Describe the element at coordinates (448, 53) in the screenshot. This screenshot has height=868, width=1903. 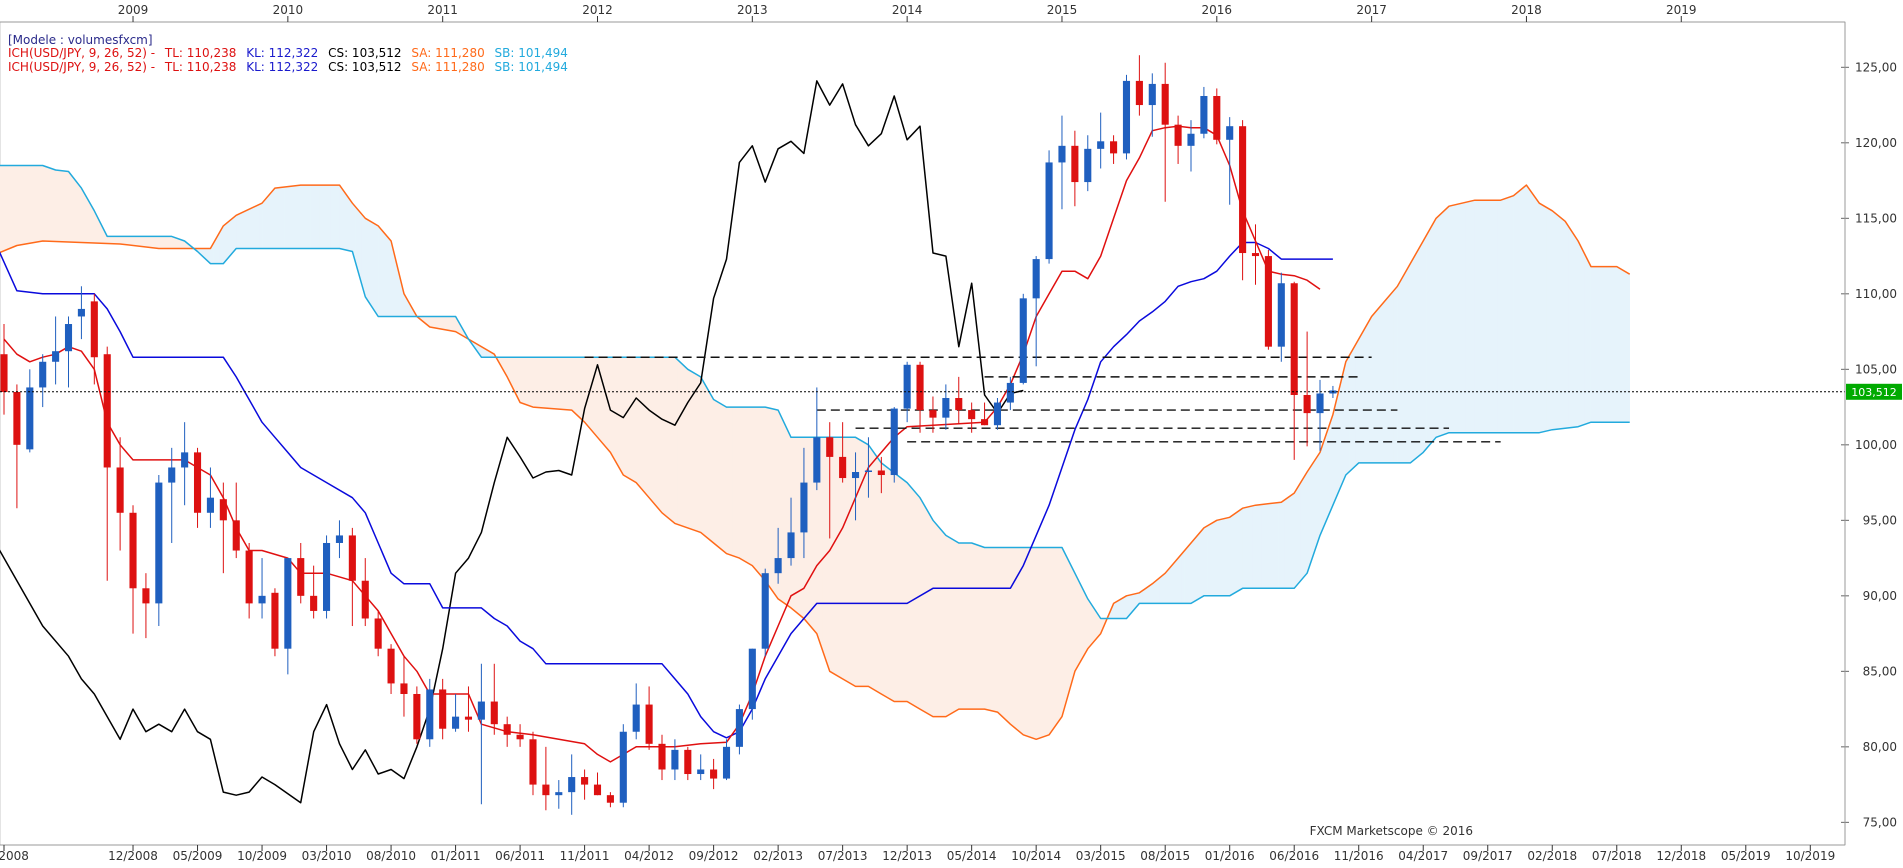
I see `legend-sa: SA: 111,280` at that location.